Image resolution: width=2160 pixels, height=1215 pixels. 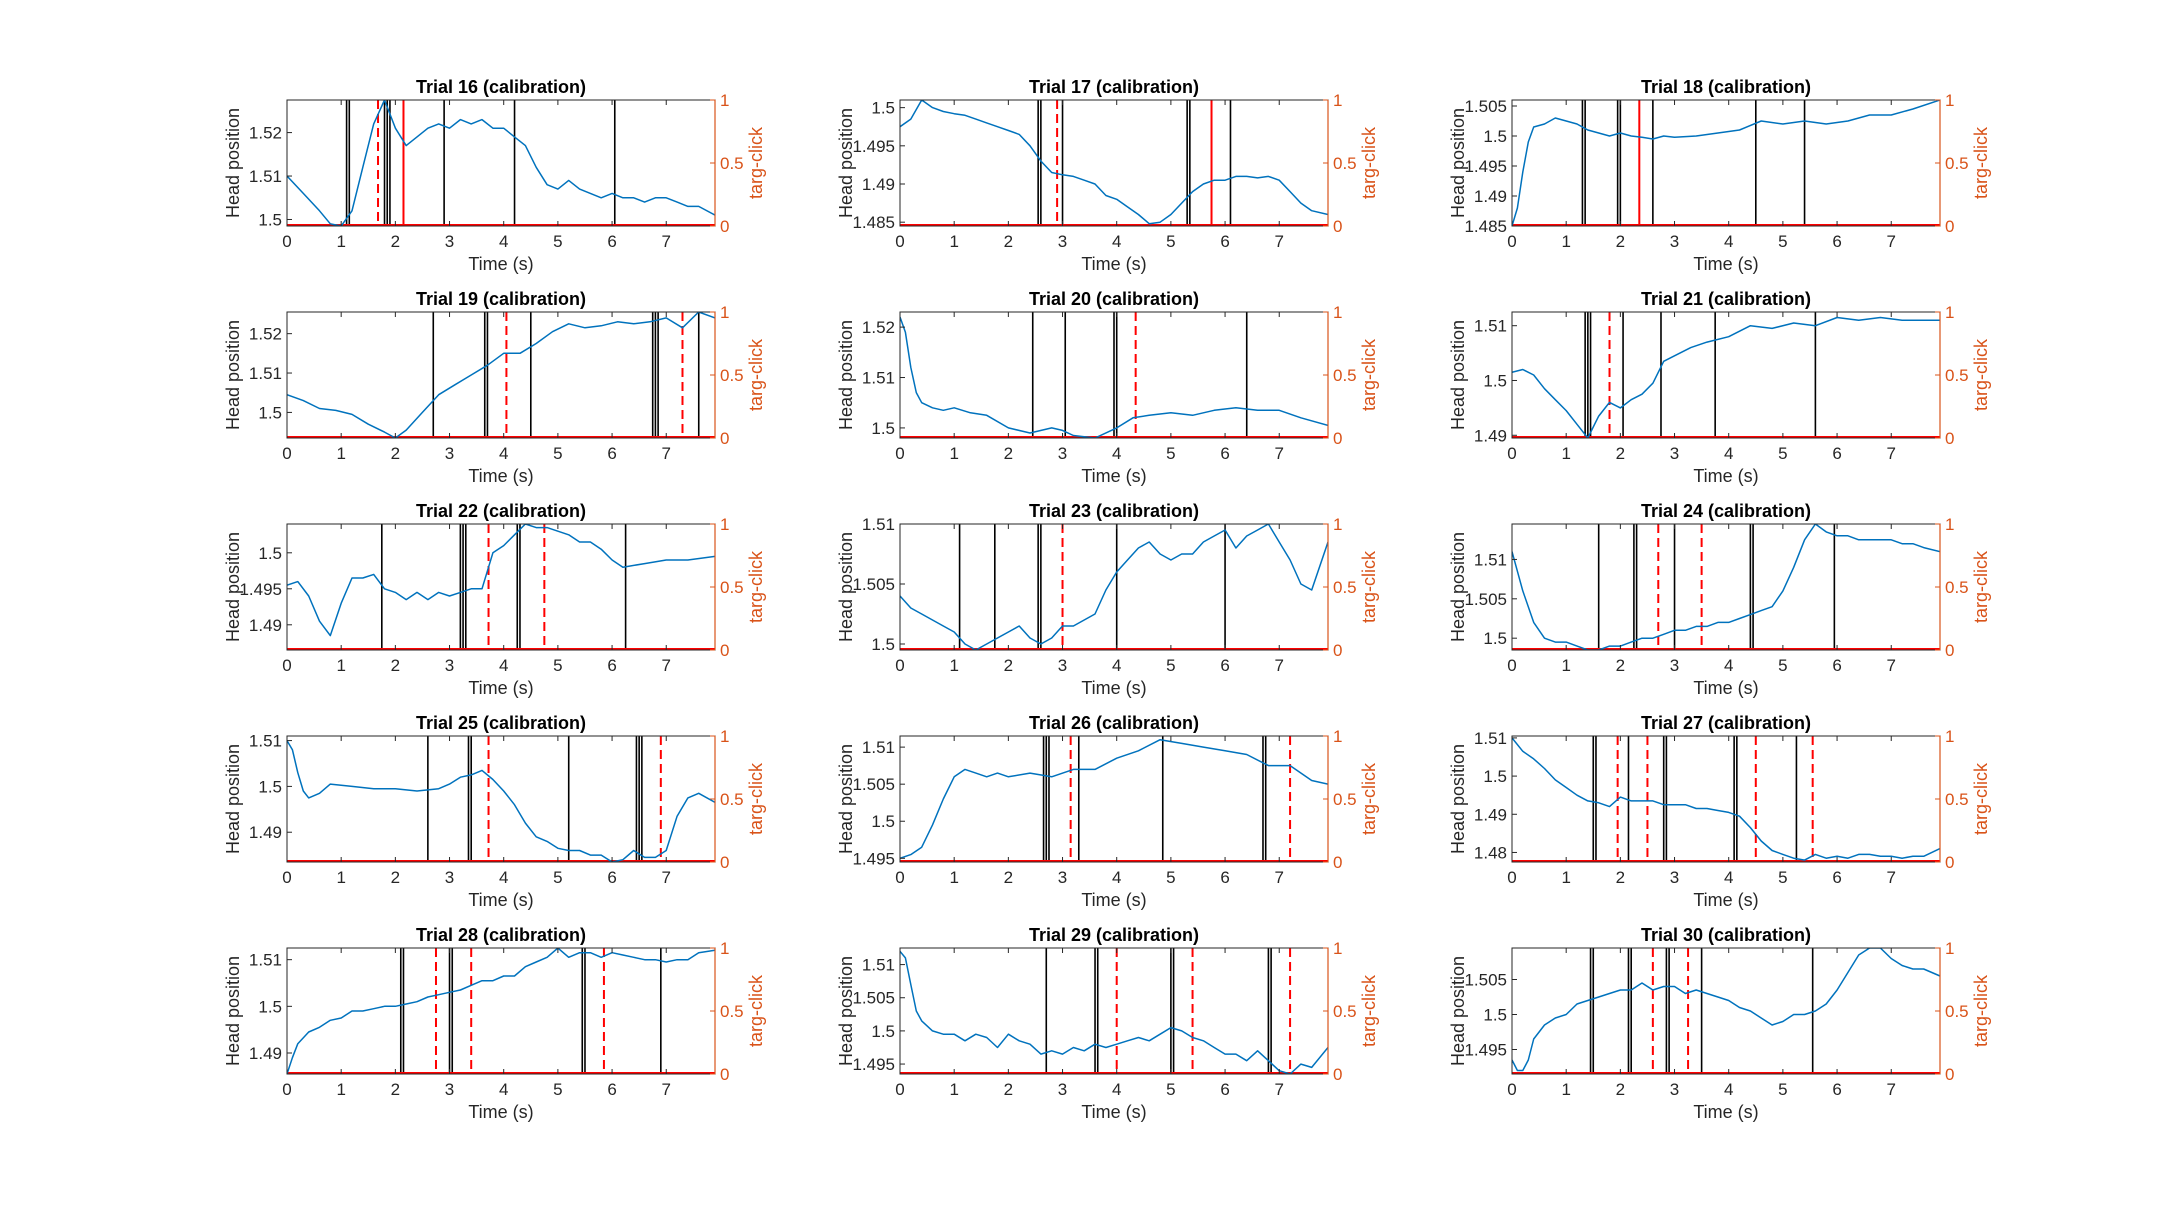 I want to click on chart-title: Trial 20 (calibration), so click(x=1114, y=299).